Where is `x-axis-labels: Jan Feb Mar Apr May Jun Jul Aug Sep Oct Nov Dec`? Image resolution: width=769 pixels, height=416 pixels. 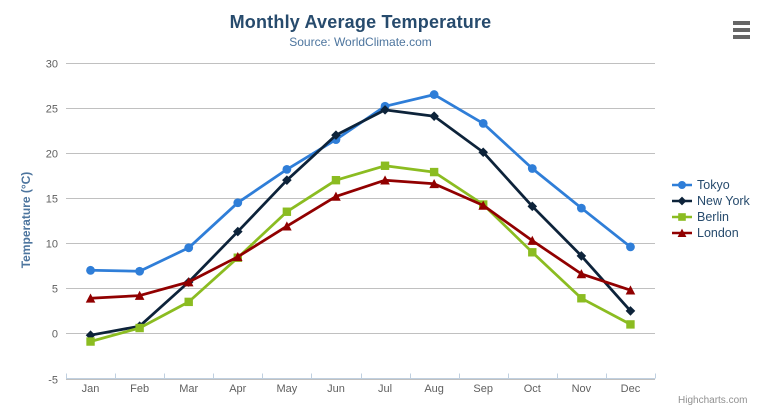 x-axis-labels: Jan Feb Mar Apr May Jun Jul Aug Sep Oct Nov Dec is located at coordinates (361, 389).